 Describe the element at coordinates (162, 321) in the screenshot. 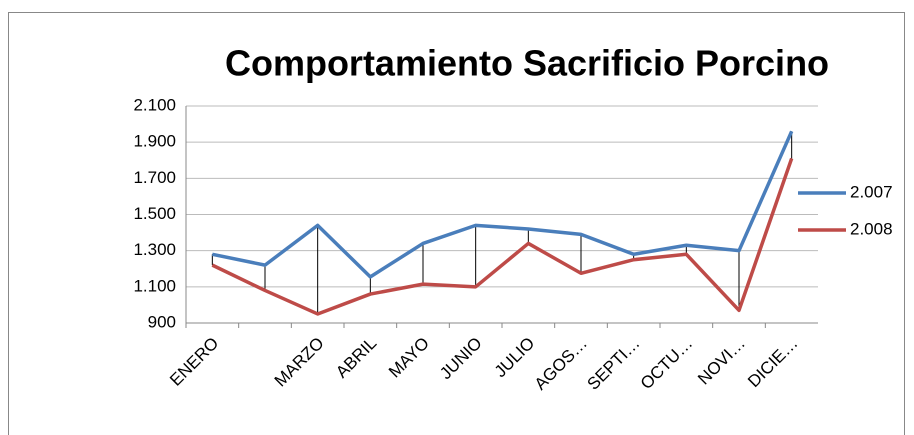

I see `y-tick-label: 900` at that location.